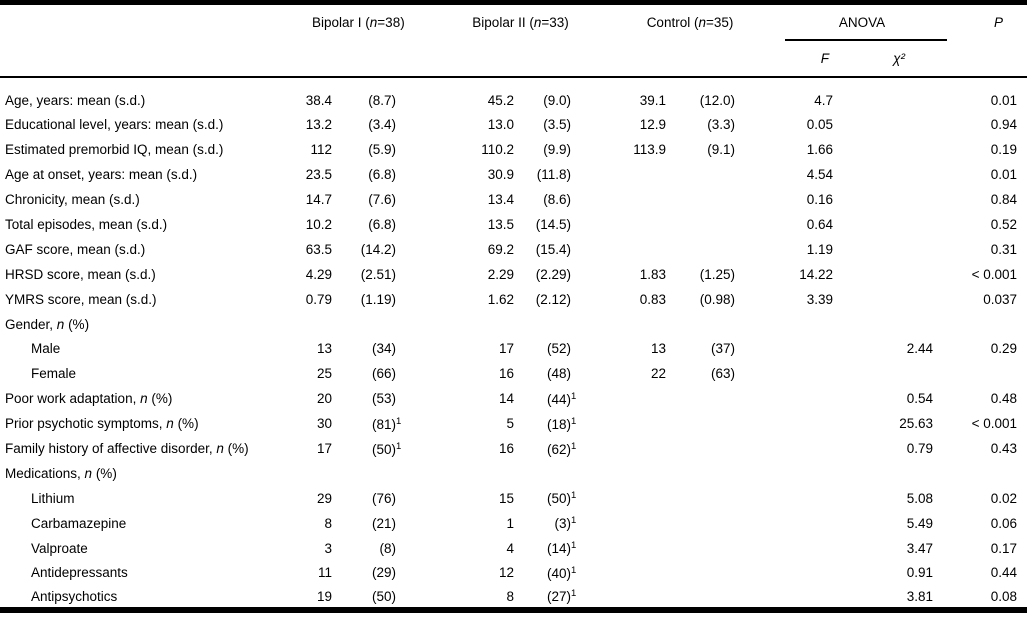 The height and width of the screenshot is (627, 1027). Describe the element at coordinates (721, 150) in the screenshot. I see `cell-ctrl-sd: (9.1)` at that location.